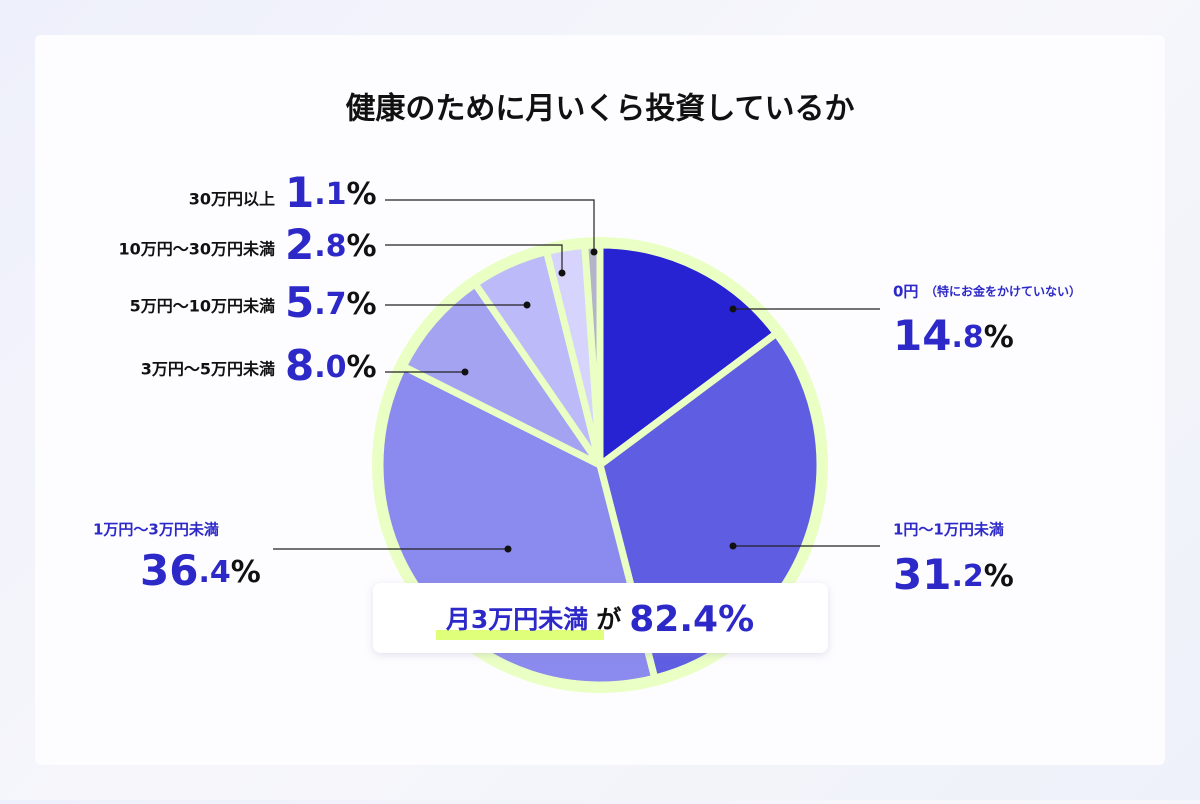 This screenshot has height=804, width=1200. What do you see at coordinates (196, 249) in the screenshot?
I see `category-label: 10万円〜30万円未満` at bounding box center [196, 249].